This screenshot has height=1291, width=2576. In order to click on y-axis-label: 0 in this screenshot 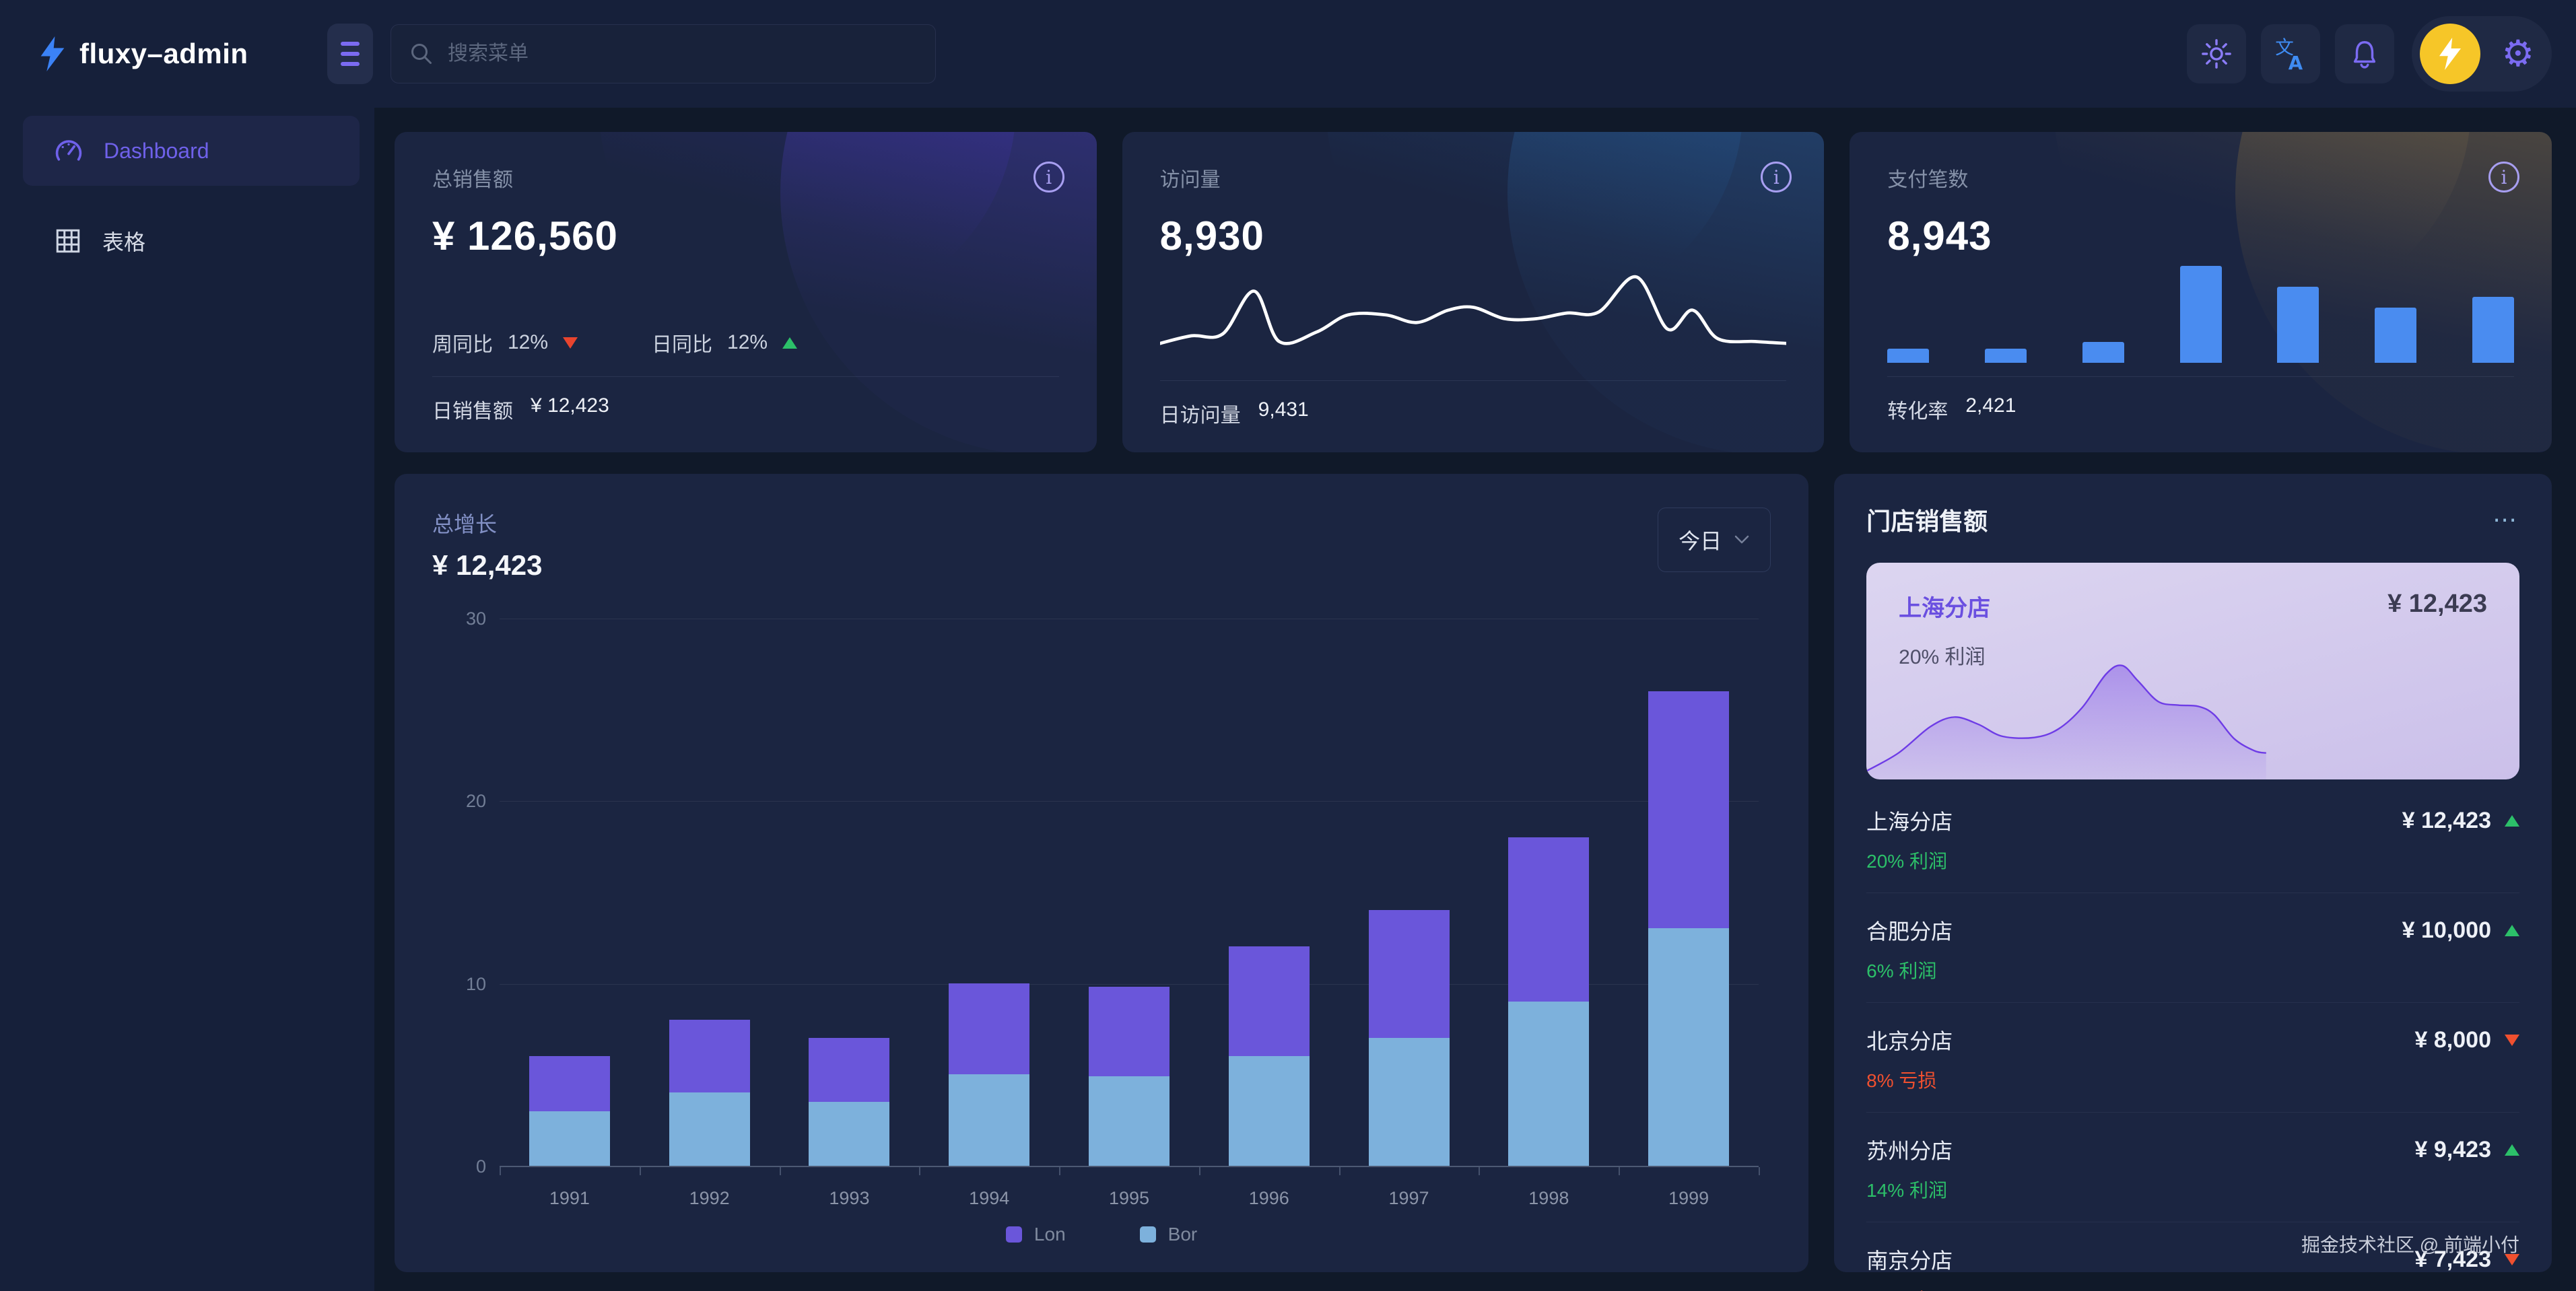, I will do `click(481, 1166)`.